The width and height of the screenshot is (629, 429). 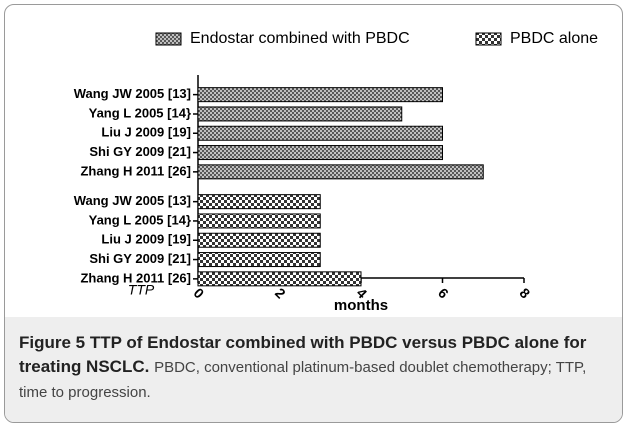 What do you see at coordinates (443, 293) in the screenshot?
I see `x-tick-label: 6` at bounding box center [443, 293].